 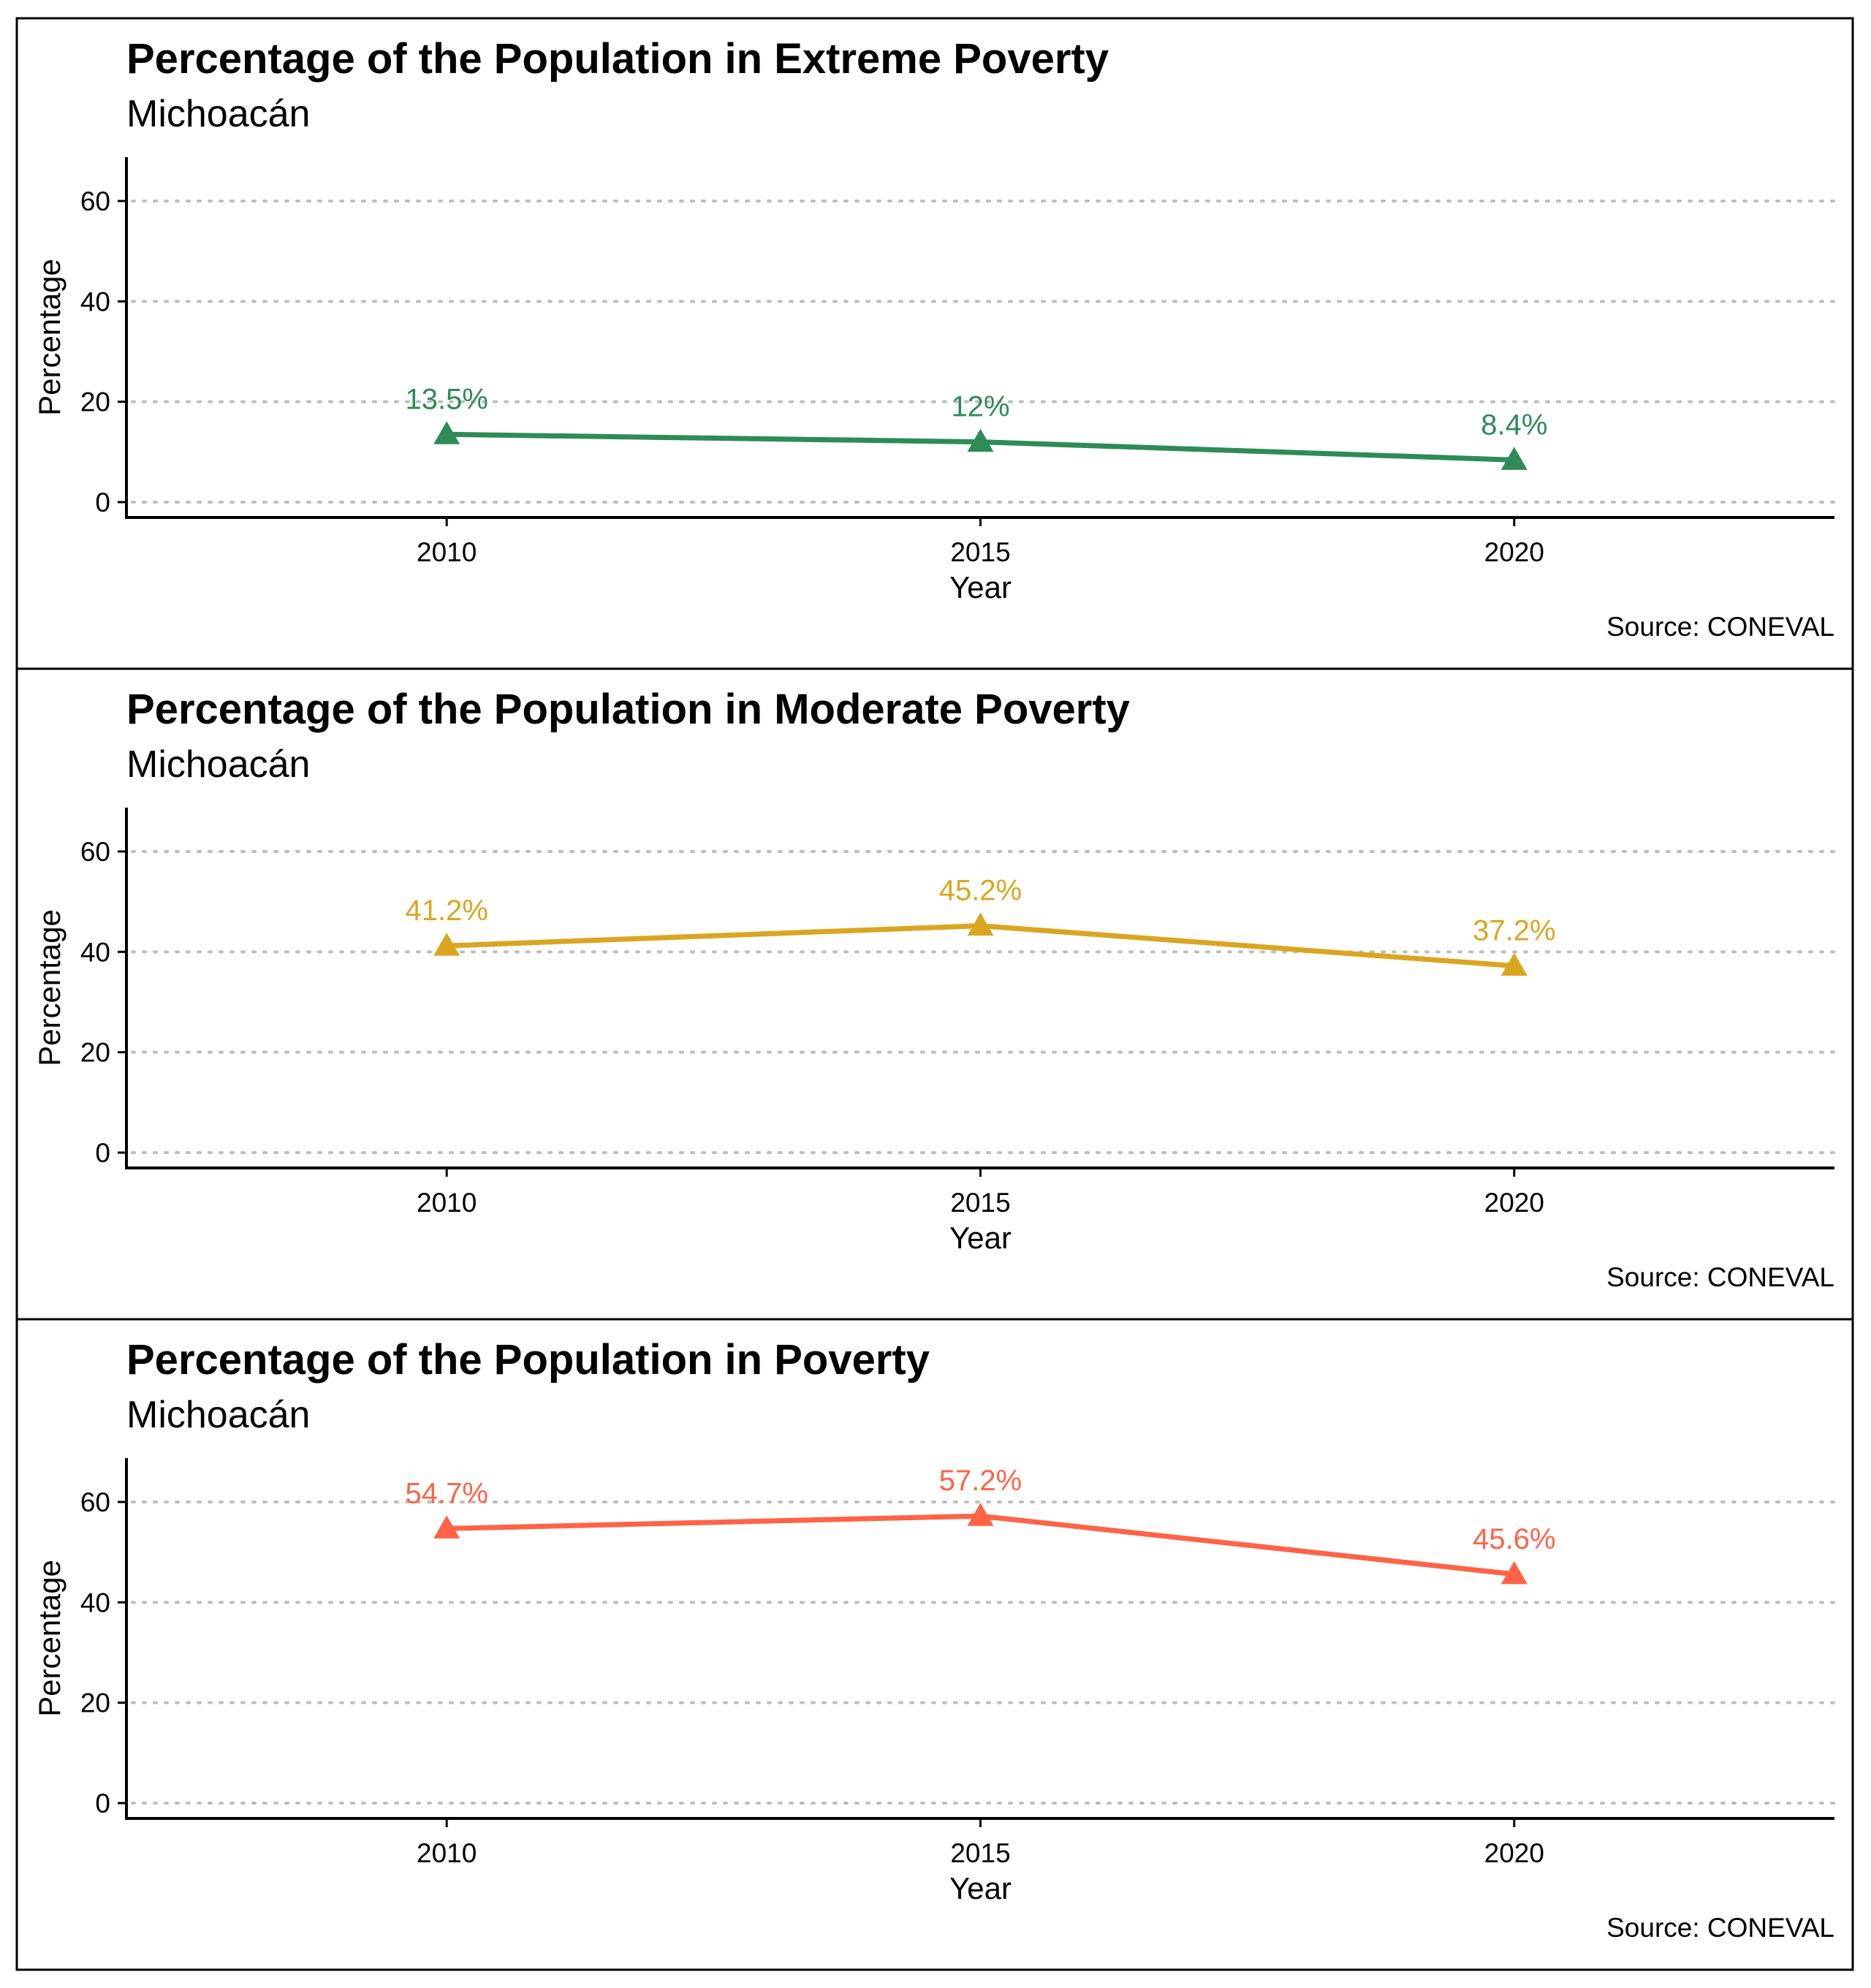 What do you see at coordinates (981, 1481) in the screenshot?
I see `data-label: 57.2%` at bounding box center [981, 1481].